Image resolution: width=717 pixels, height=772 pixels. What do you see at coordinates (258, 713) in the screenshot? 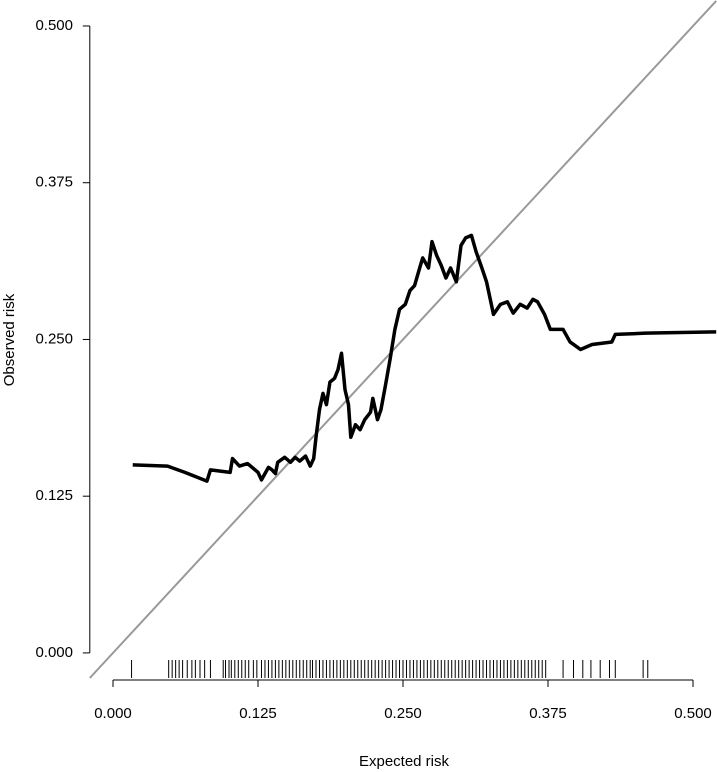
I see `x-tick-label: 0.125` at bounding box center [258, 713].